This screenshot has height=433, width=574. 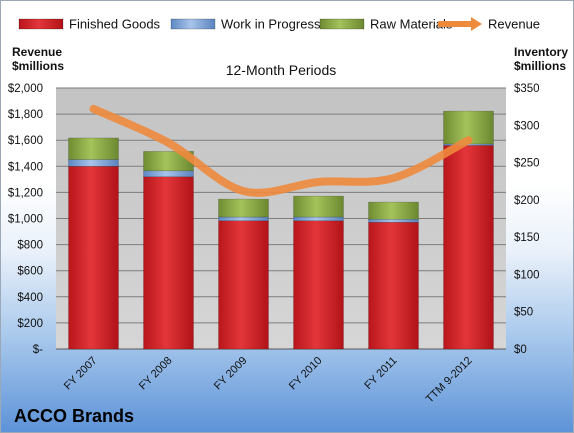 What do you see at coordinates (25, 193) in the screenshot?
I see `left-tick-label: $1,200` at bounding box center [25, 193].